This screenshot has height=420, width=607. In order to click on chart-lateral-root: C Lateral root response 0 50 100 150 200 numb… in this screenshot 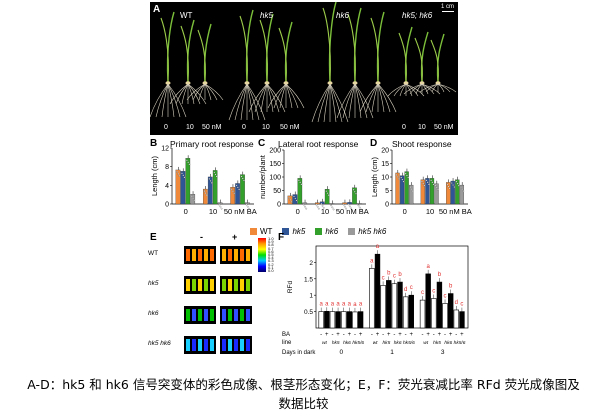, I will do `click(313, 179)`.